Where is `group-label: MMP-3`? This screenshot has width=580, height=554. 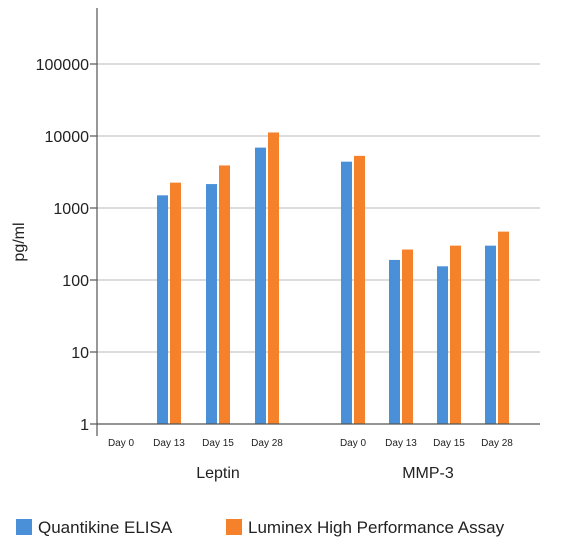 group-label: MMP-3 is located at coordinates (428, 473).